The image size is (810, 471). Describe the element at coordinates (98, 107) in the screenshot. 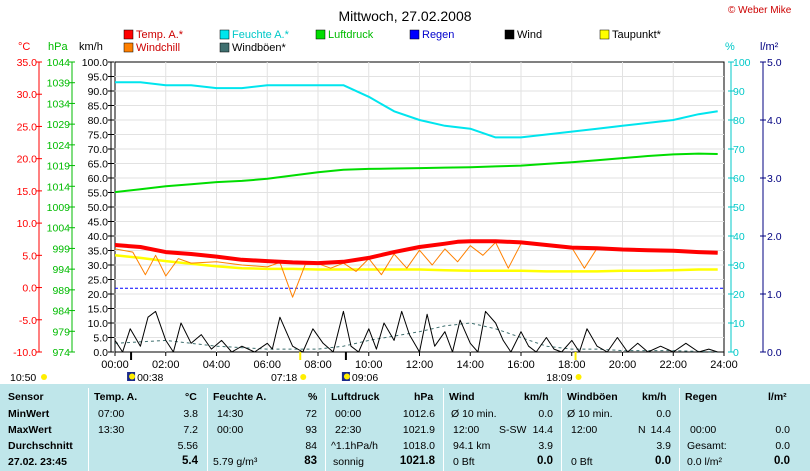

I see `wind-tick-label: 85.0` at that location.